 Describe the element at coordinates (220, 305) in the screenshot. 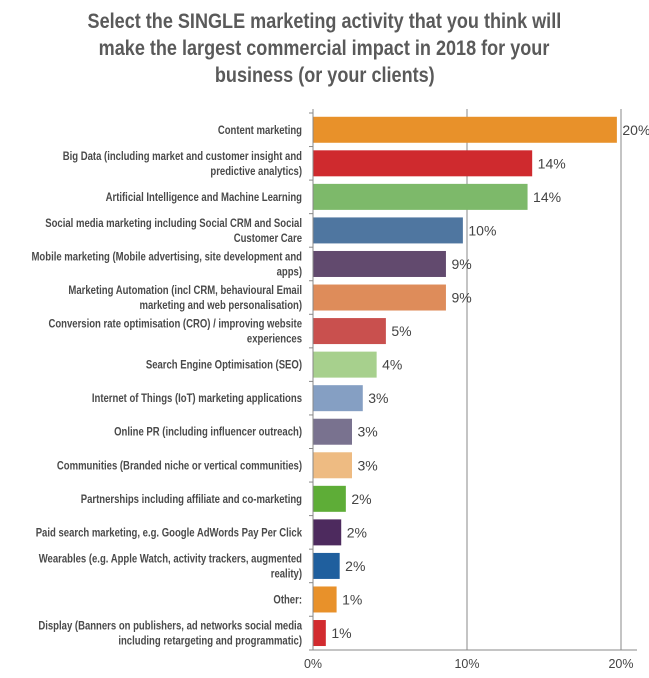

I see `category-label-line: marketing and web personalisation)` at that location.